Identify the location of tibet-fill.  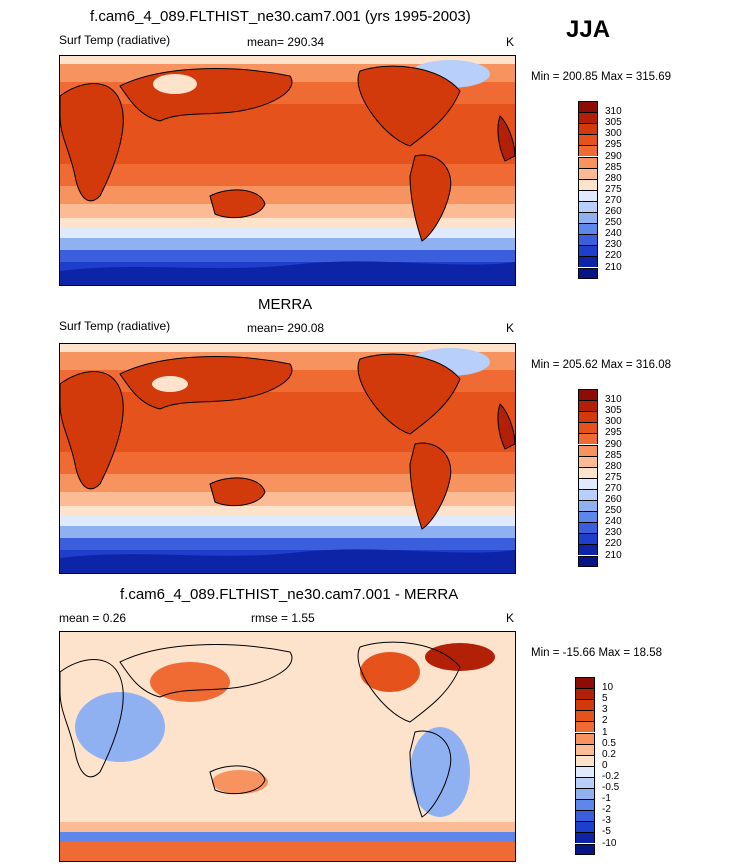
(175, 84).